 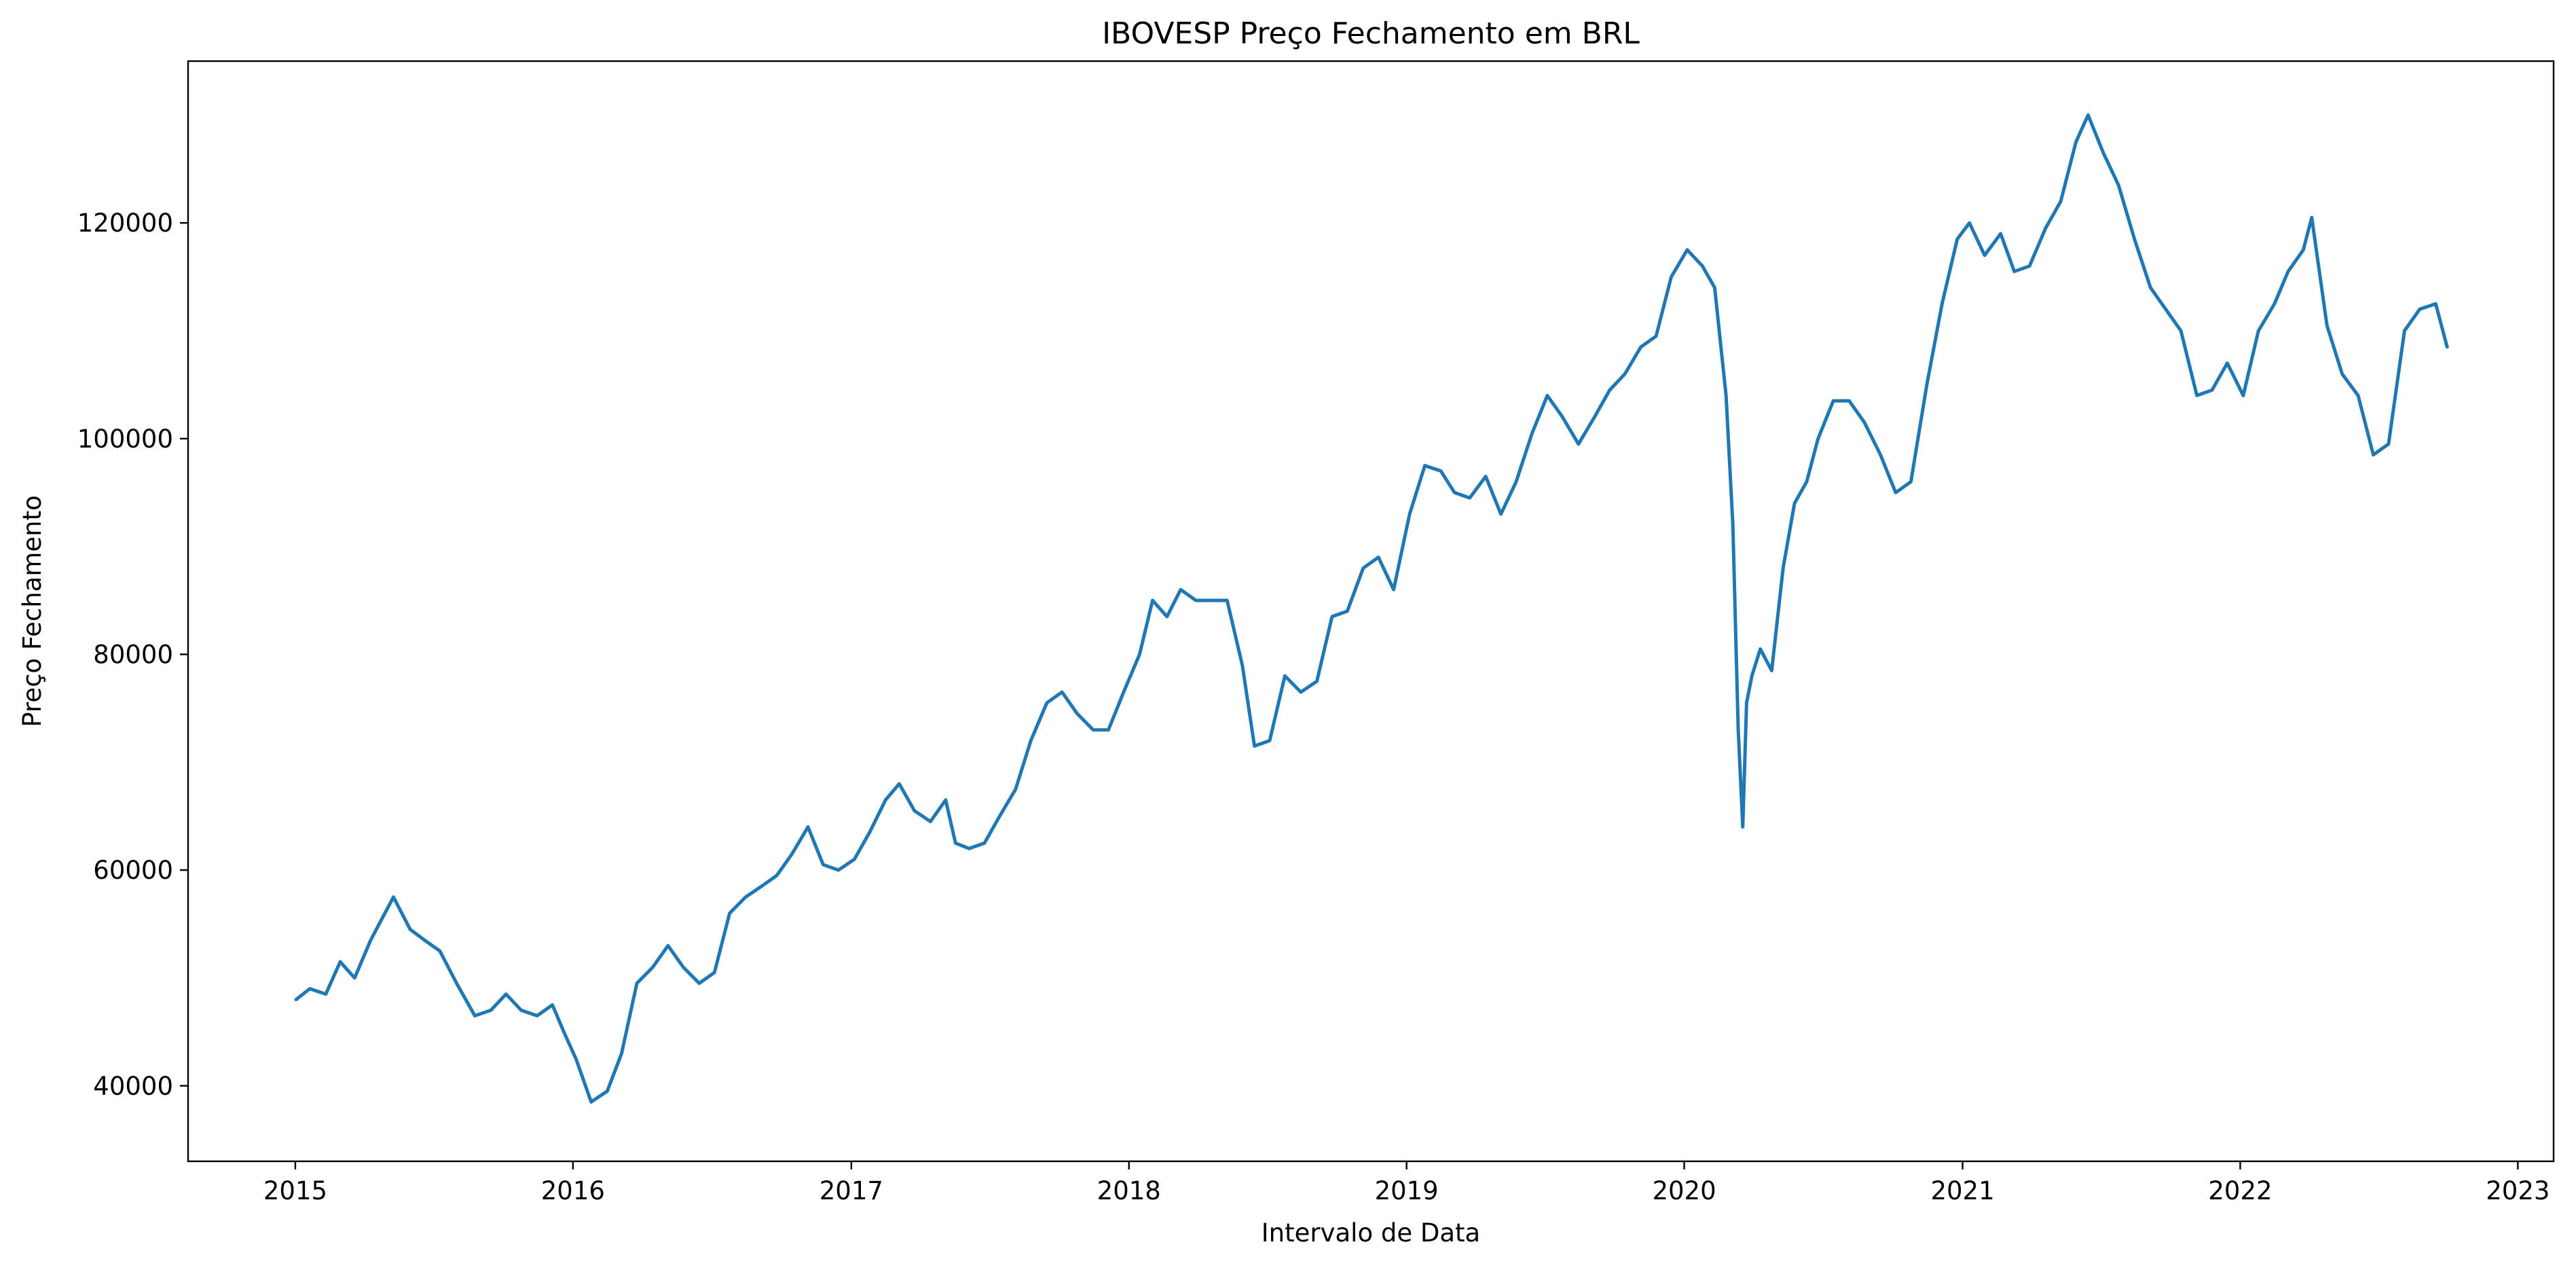 I want to click on x-tick-label: 2021, so click(x=1962, y=1190).